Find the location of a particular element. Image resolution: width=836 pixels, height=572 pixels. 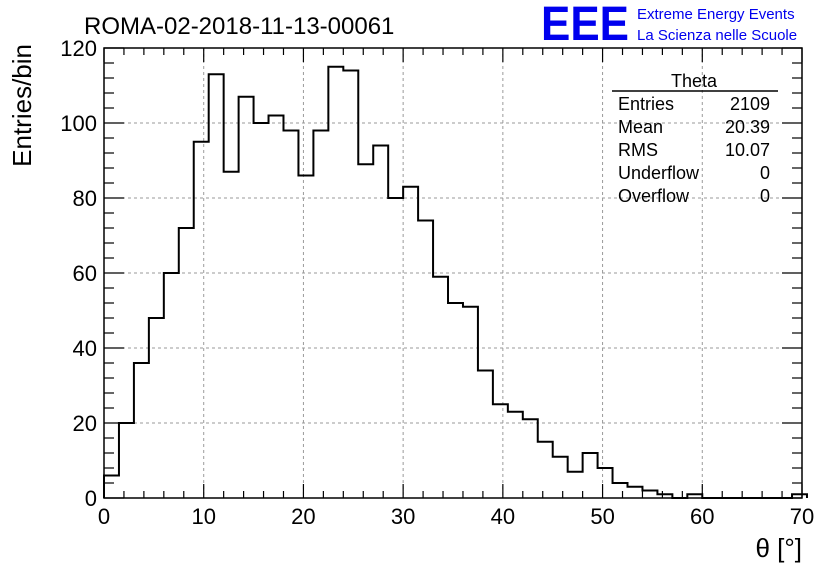

x-tick-labels: 0 10 20 30 40 50 60 70 is located at coordinates (456, 516).